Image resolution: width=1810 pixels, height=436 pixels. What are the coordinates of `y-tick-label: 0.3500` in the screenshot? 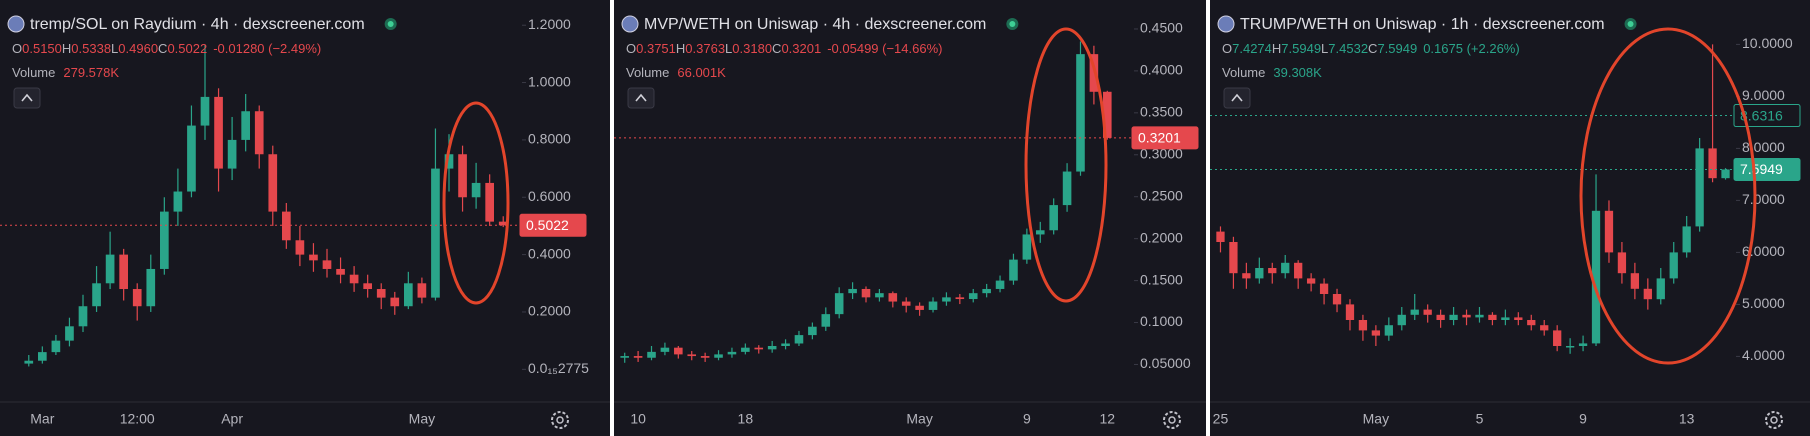 It's located at (1161, 112).